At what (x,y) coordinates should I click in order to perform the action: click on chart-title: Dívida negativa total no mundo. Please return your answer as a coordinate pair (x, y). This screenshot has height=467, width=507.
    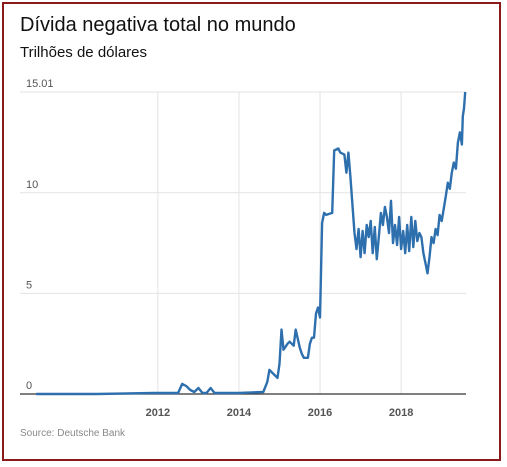
    Looking at the image, I should click on (158, 25).